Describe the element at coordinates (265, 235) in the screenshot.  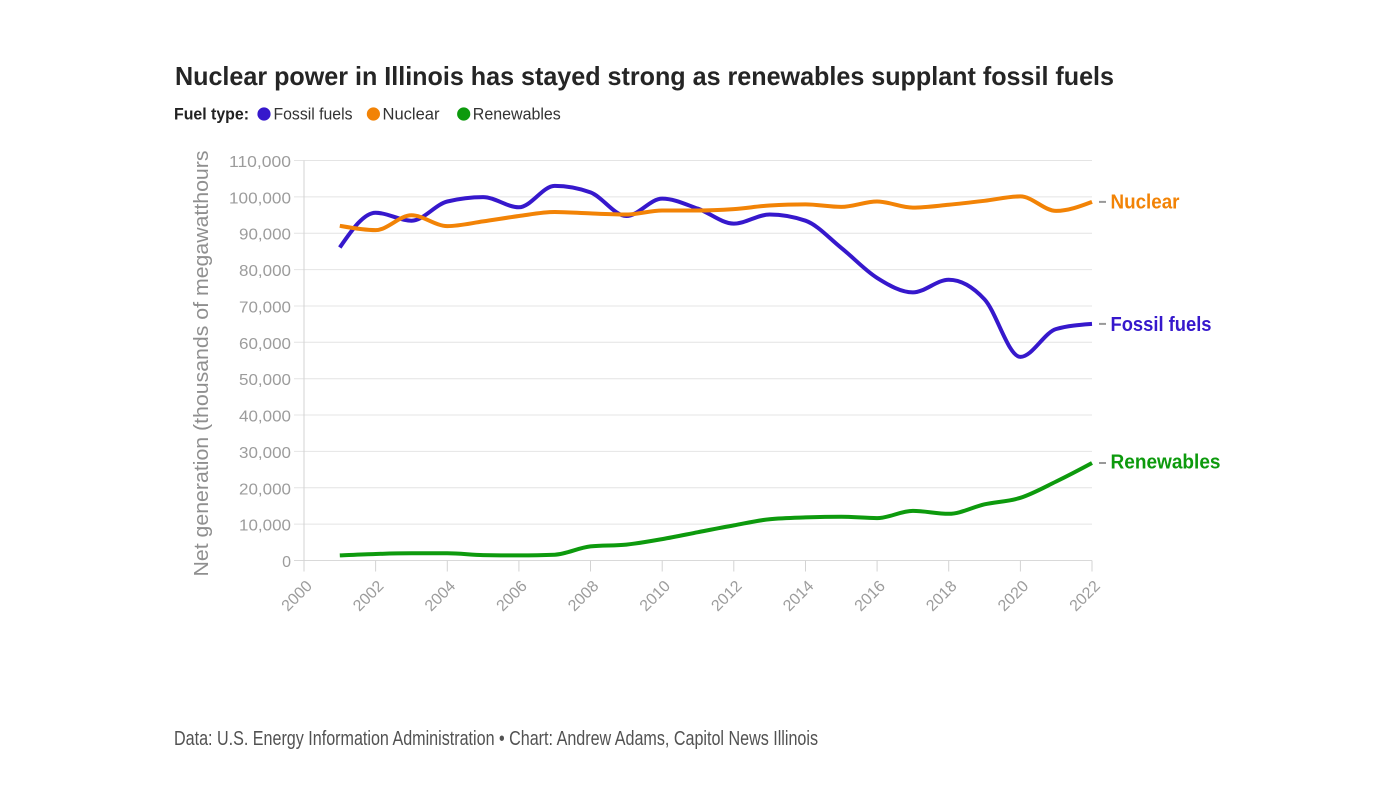
I see `svg-text: 90,000` at that location.